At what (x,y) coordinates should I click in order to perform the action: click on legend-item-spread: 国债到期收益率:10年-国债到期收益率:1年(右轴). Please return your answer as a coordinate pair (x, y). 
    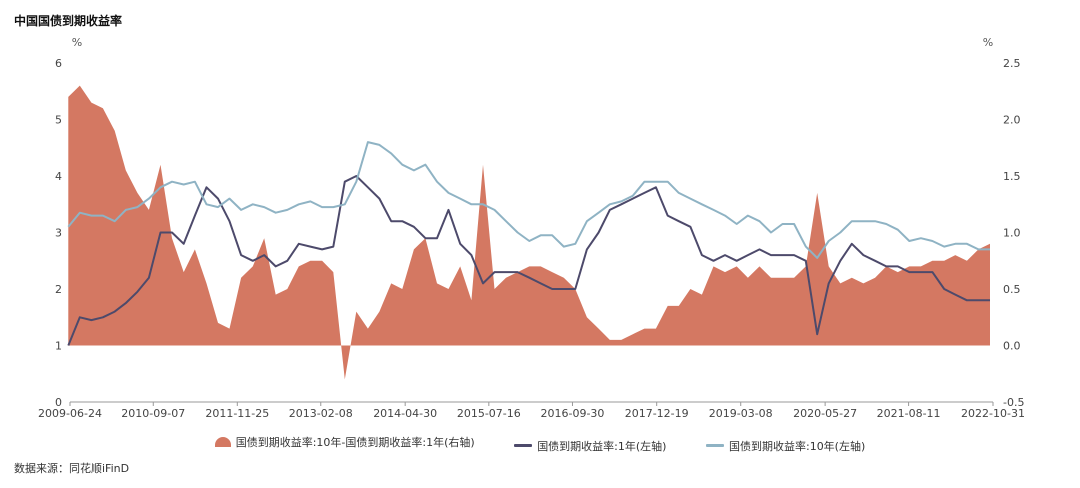
    Looking at the image, I should click on (344, 442).